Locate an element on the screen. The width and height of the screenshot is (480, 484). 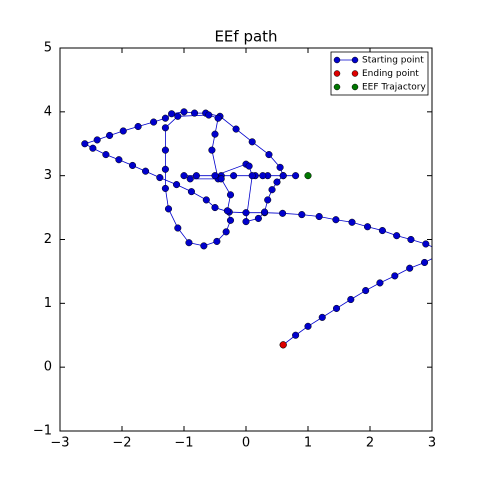
x-tick-label: 1 is located at coordinates (308, 443).